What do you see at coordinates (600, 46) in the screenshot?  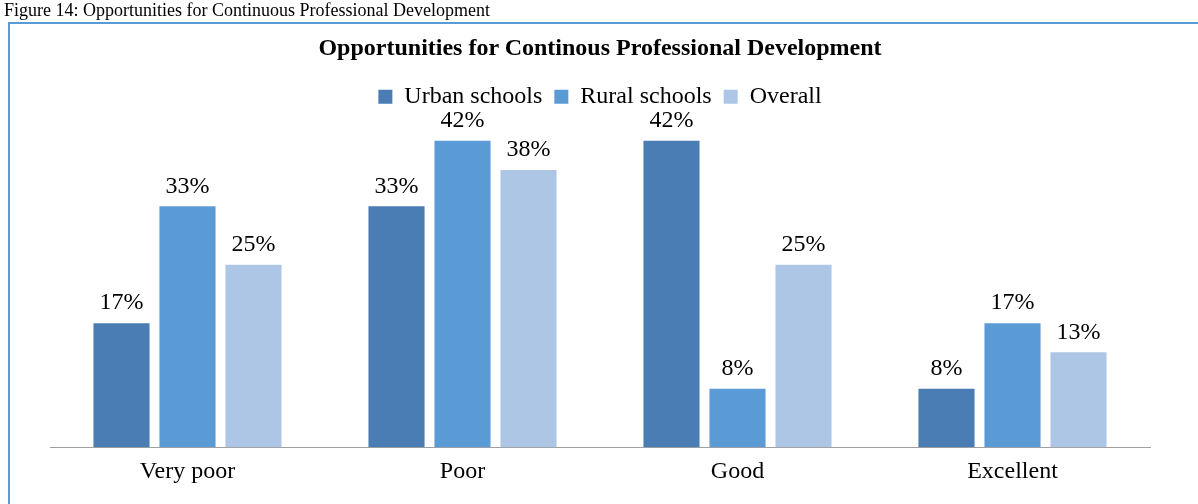 I see `chart-title: Opportunities for Continous Professional Development` at bounding box center [600, 46].